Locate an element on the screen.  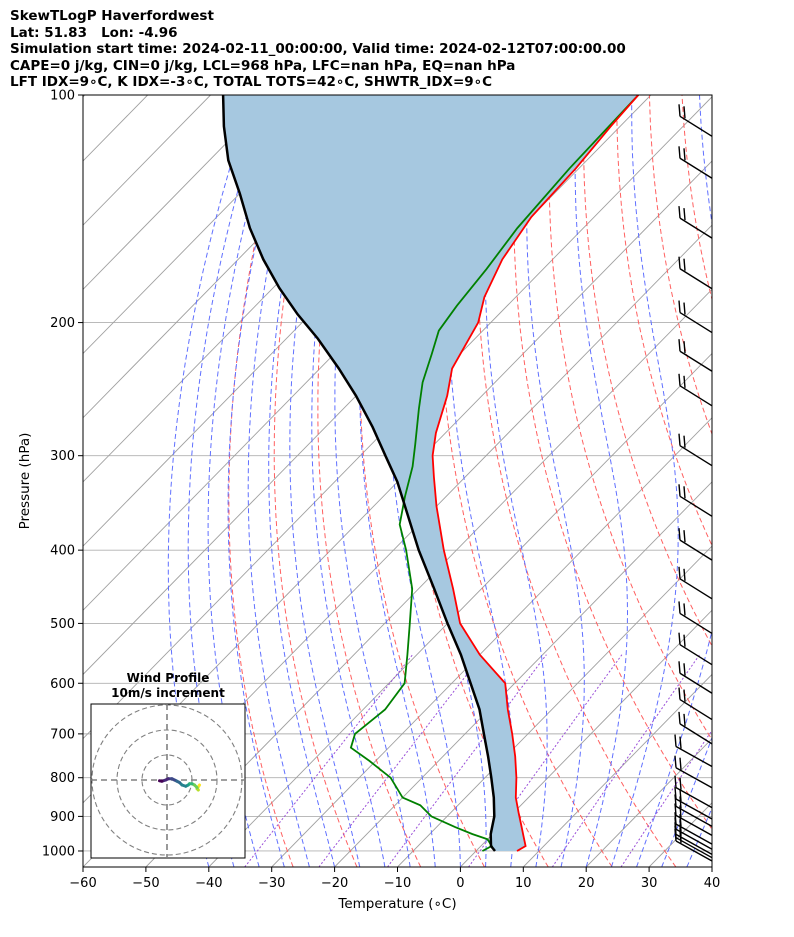
hodograph-rings is located at coordinates (168, 781).